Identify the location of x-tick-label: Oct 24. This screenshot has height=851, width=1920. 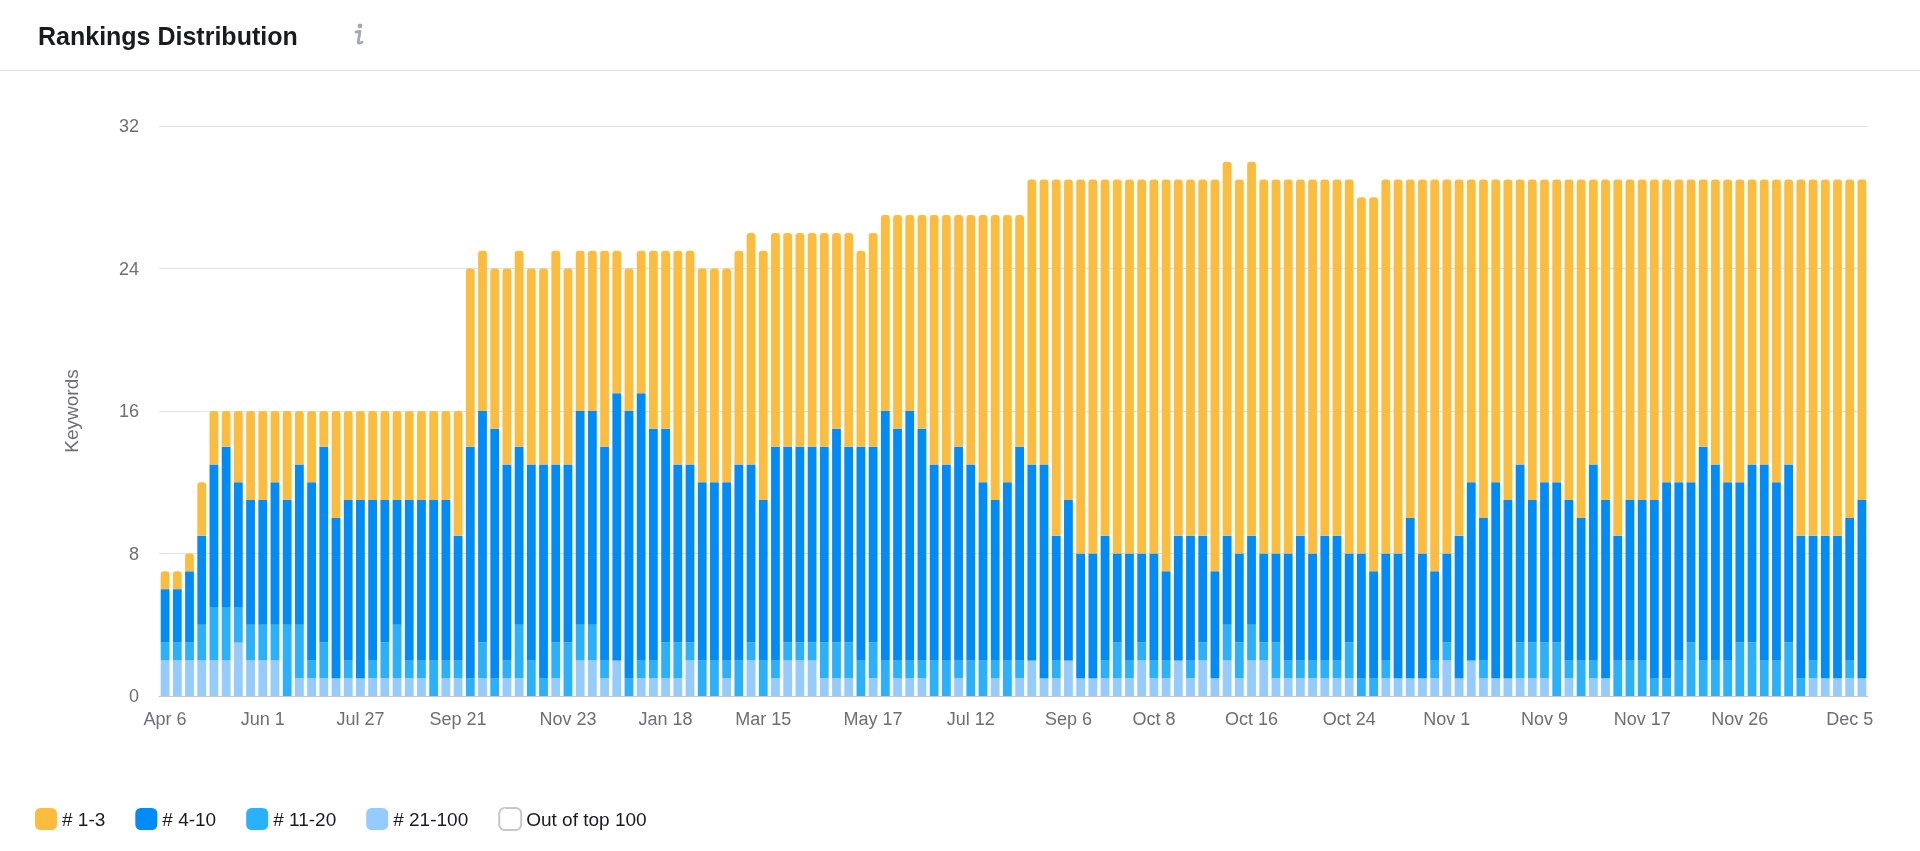
(1349, 719).